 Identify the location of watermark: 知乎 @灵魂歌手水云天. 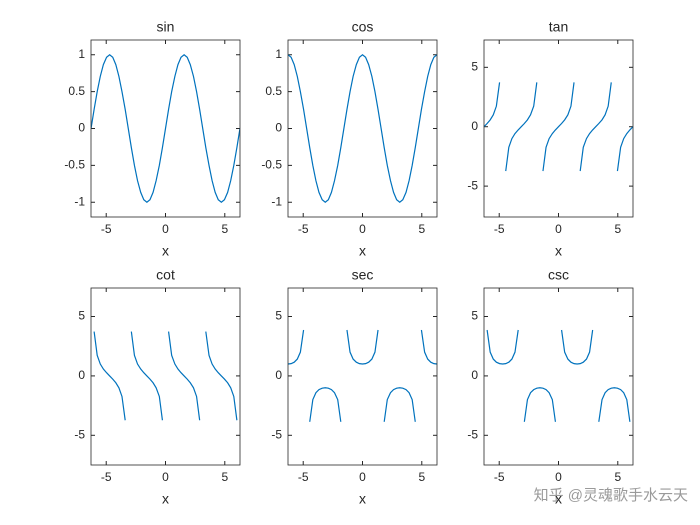
(611, 495).